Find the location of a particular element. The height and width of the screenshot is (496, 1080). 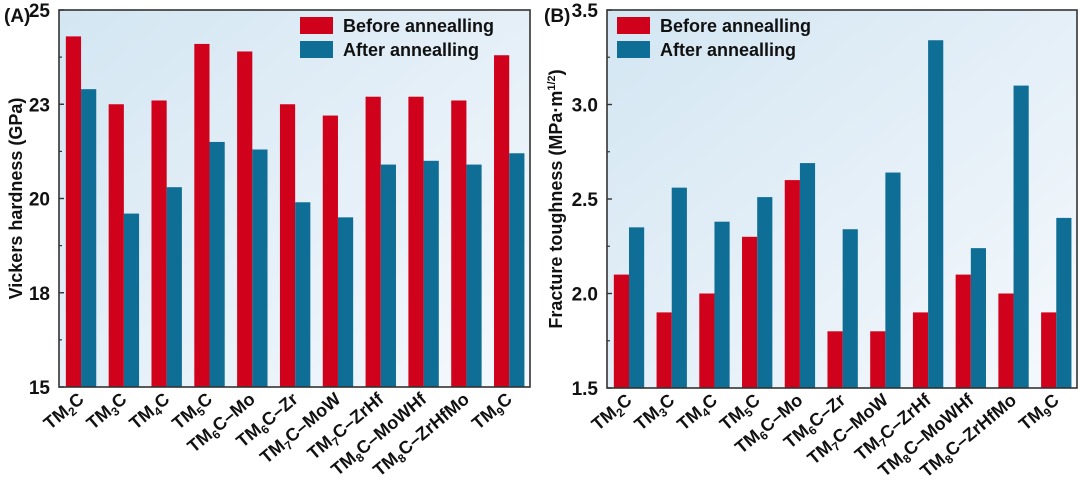

y-axis-title-superscript: 1/2 is located at coordinates (552, 82).